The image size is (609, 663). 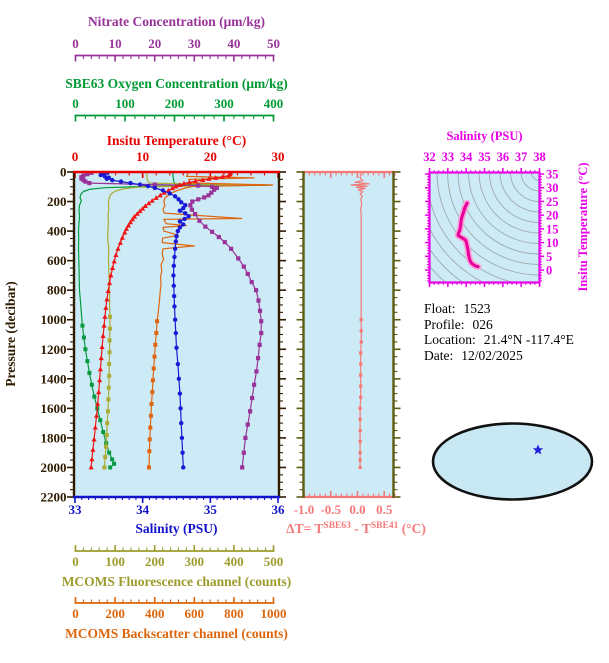 I want to click on delta-t-tick-label: 0.0, so click(x=357, y=509).